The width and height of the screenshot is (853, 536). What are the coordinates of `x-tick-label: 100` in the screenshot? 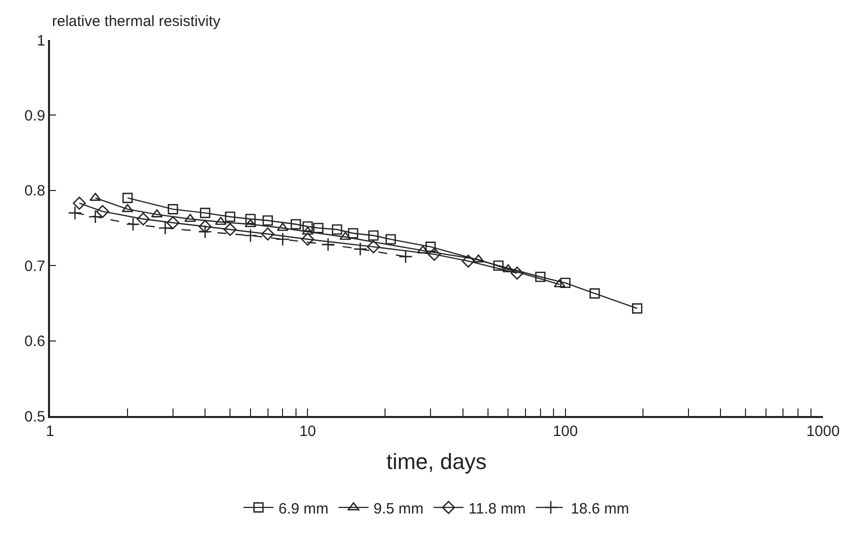 It's located at (565, 431).